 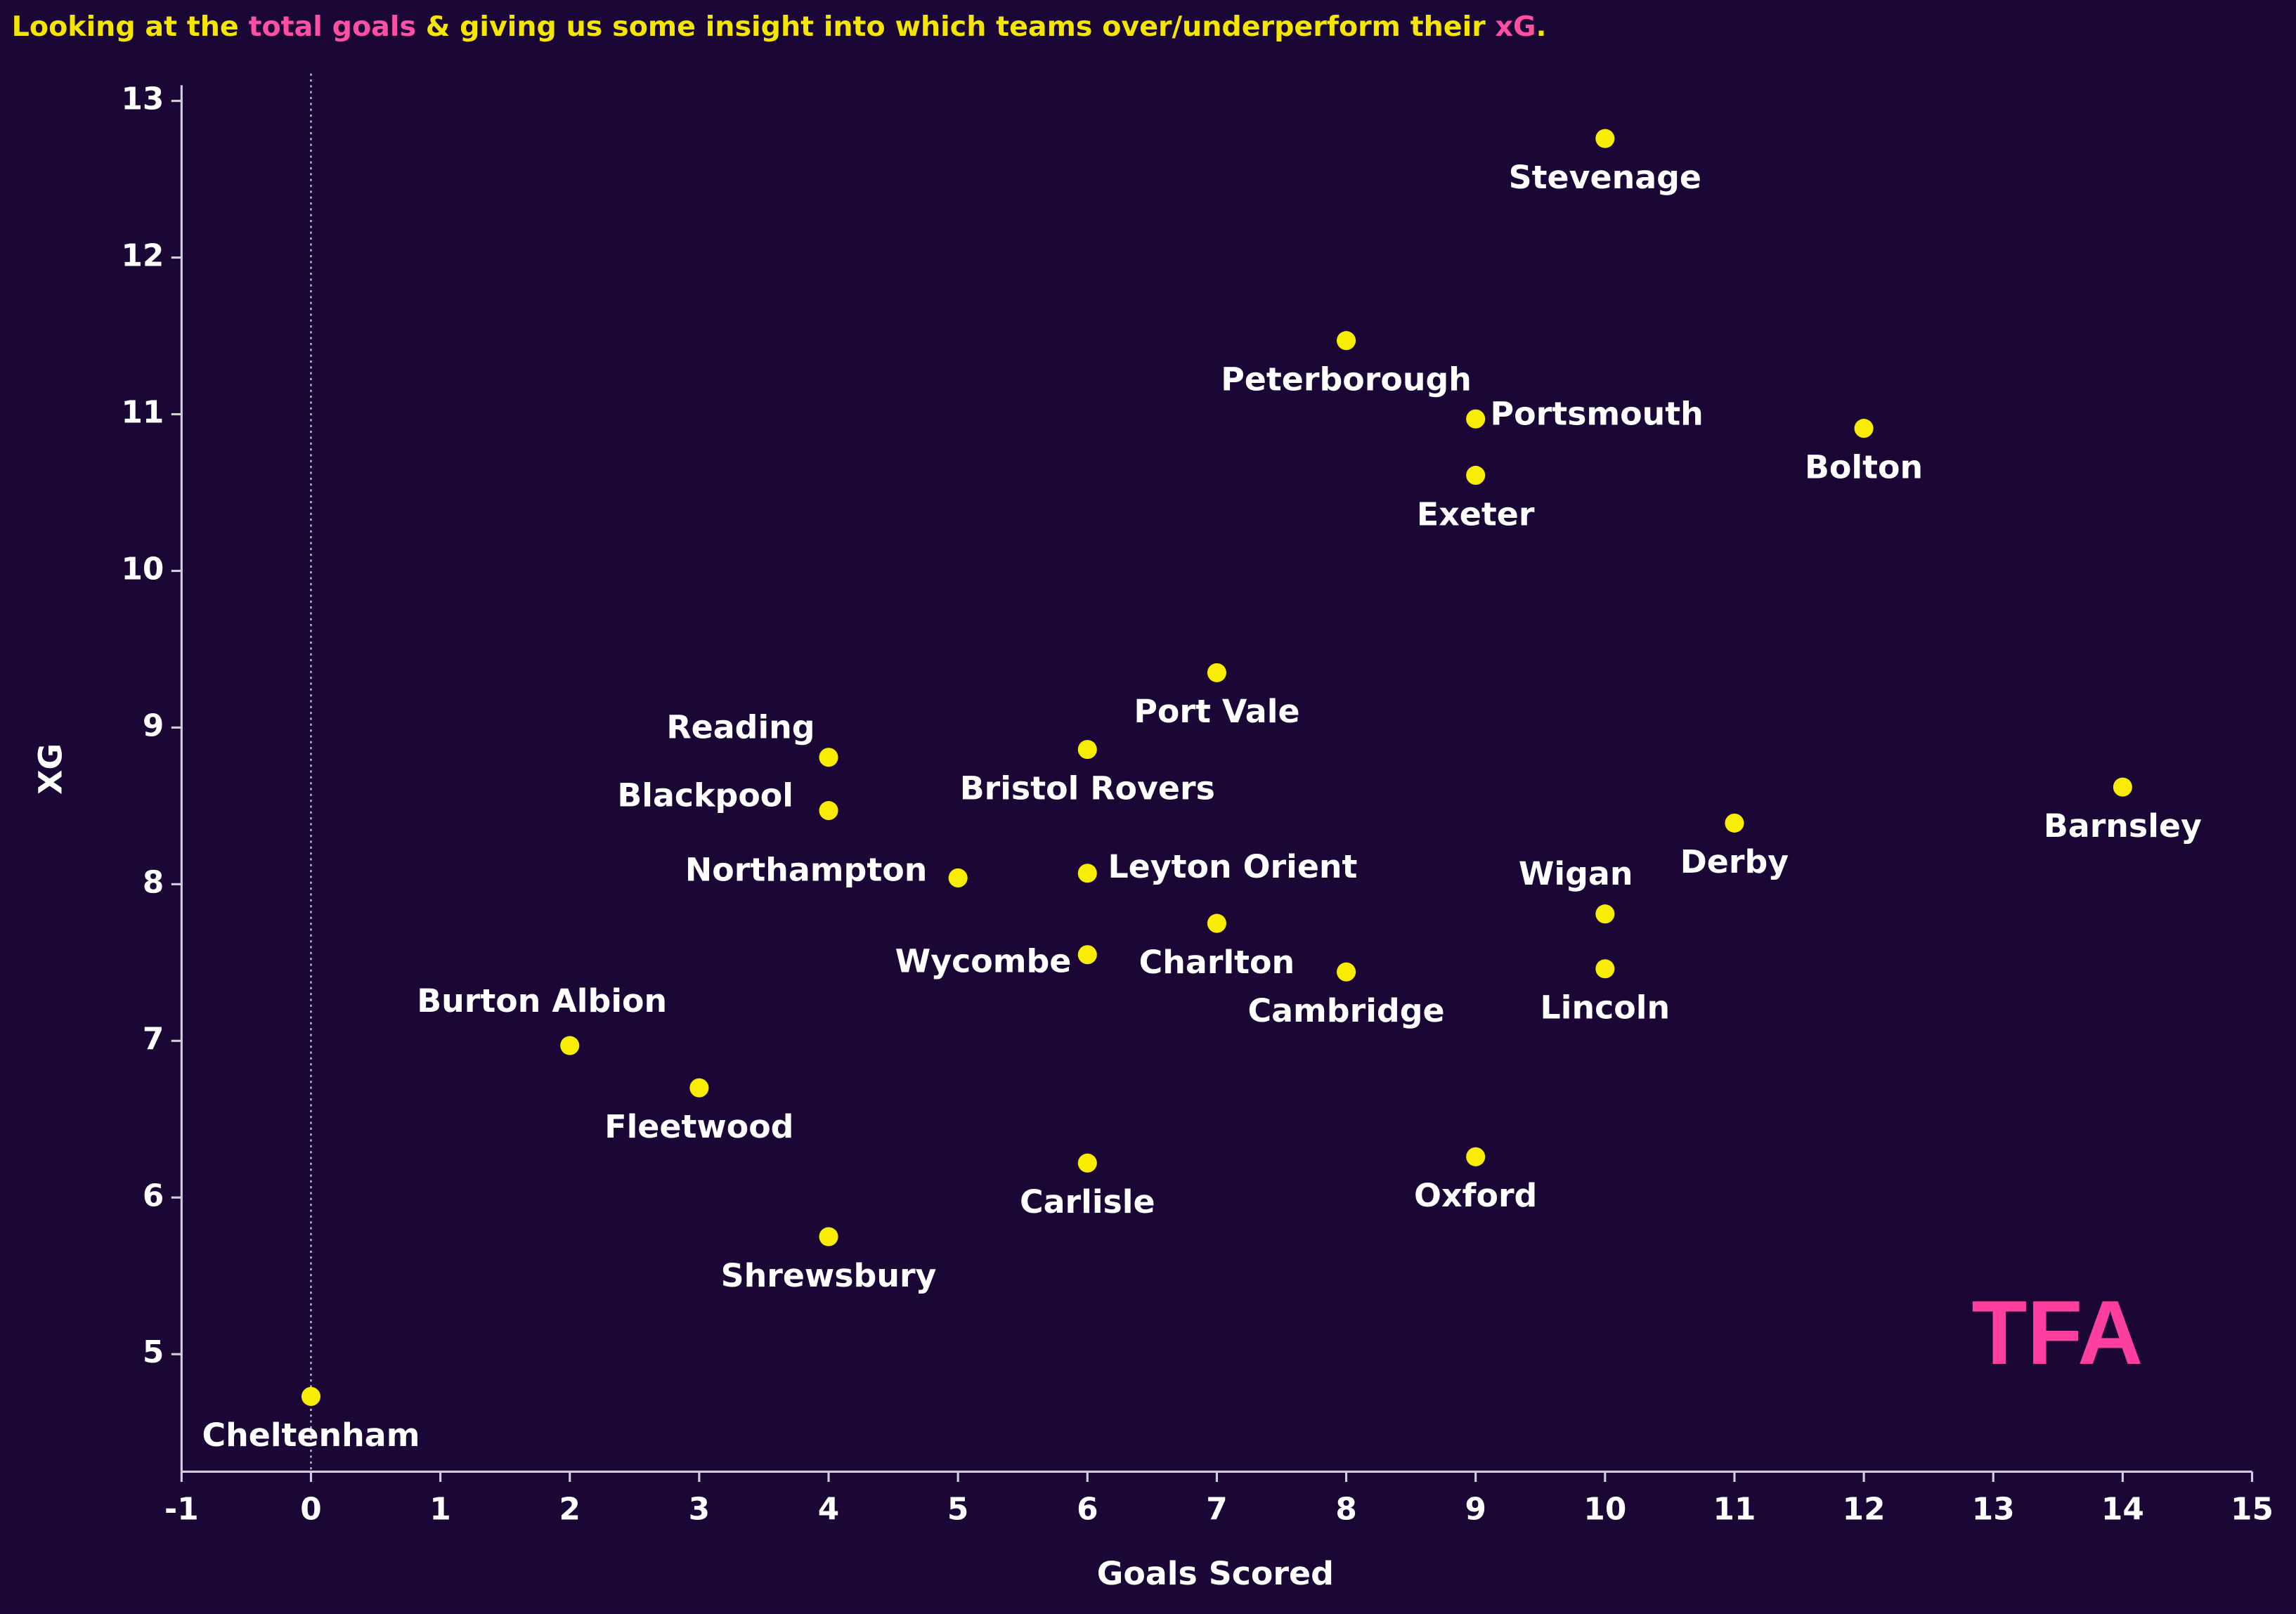 What do you see at coordinates (1215, 1573) in the screenshot?
I see `x-axis-label: Goals Scored` at bounding box center [1215, 1573].